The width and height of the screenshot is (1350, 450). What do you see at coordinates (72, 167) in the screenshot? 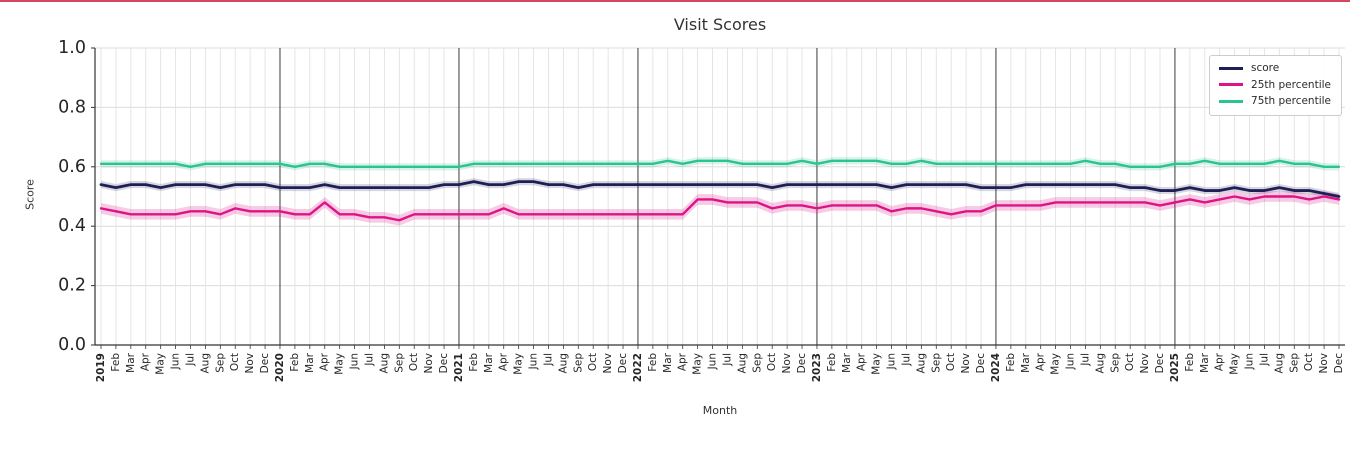
I see `y-tick-label: 0.6` at bounding box center [72, 167].